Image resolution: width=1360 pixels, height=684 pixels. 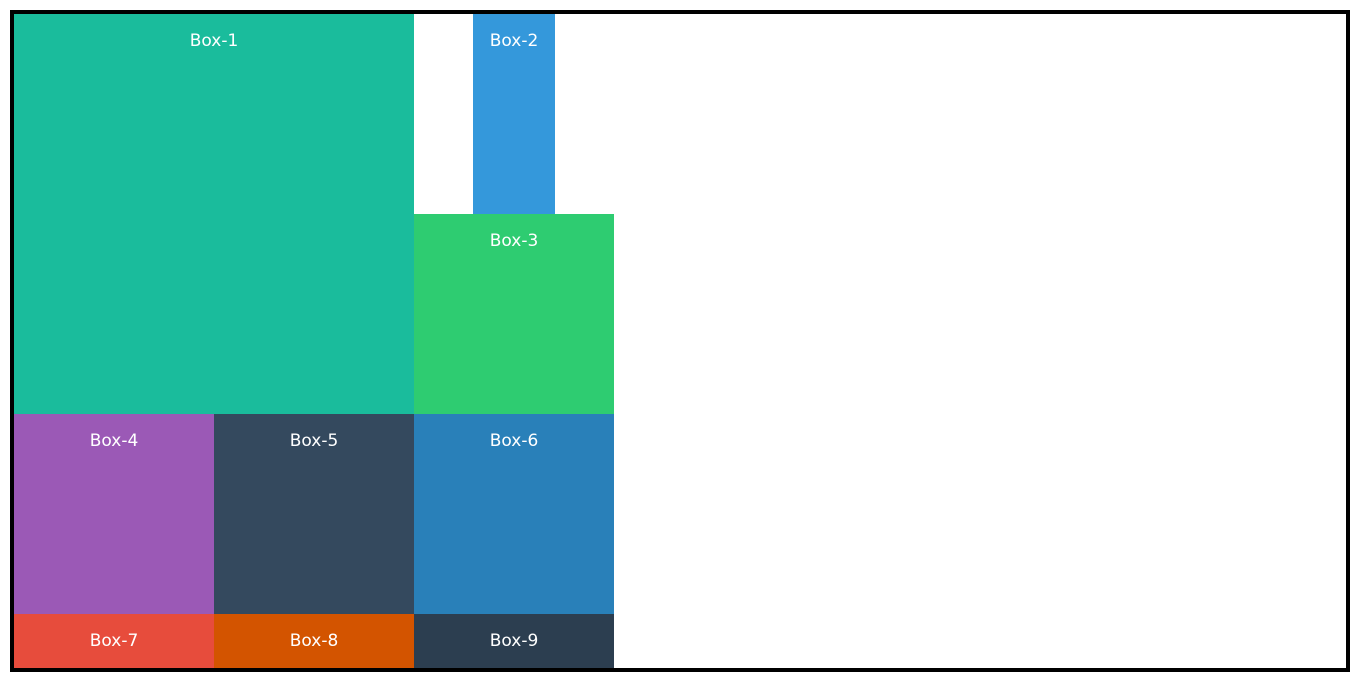 I want to click on box-9: Box-9, so click(x=514, y=641).